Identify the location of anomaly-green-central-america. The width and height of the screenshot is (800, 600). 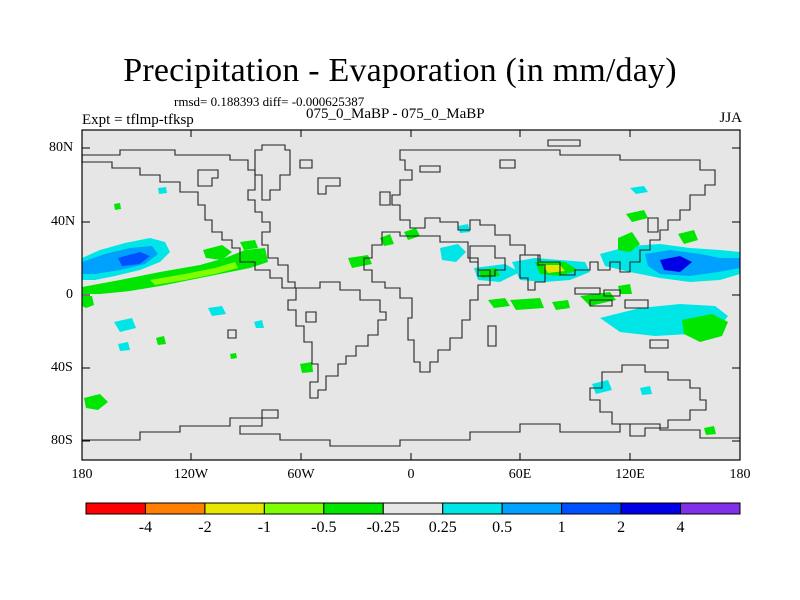
(217, 252).